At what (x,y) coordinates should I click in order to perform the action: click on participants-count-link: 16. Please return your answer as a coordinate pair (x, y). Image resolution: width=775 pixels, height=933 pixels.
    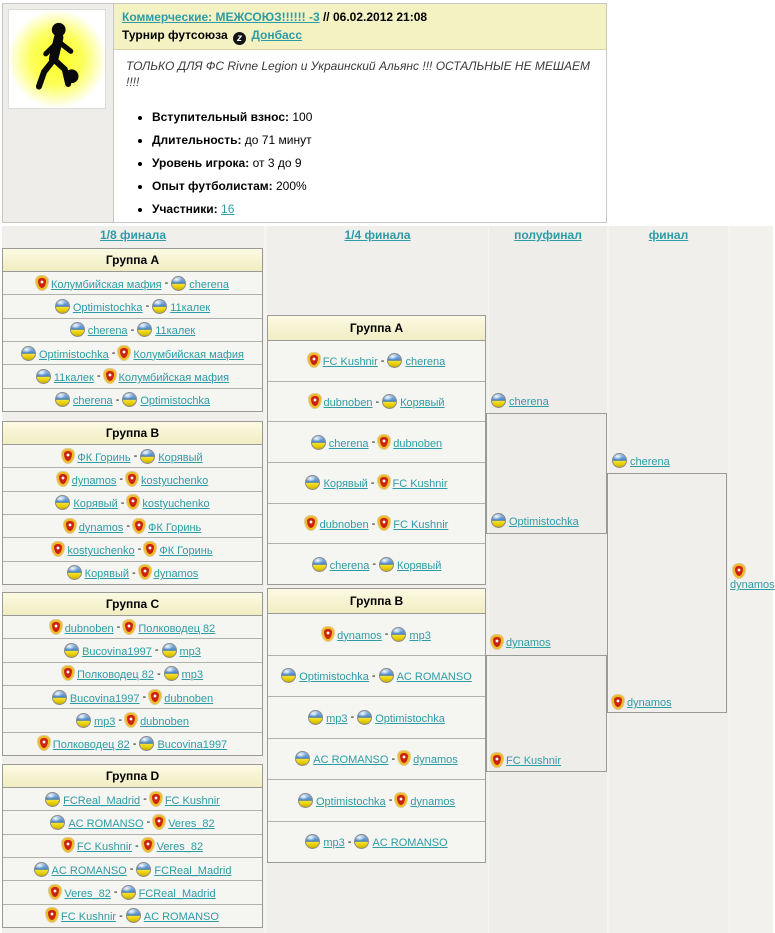
    Looking at the image, I should click on (228, 209).